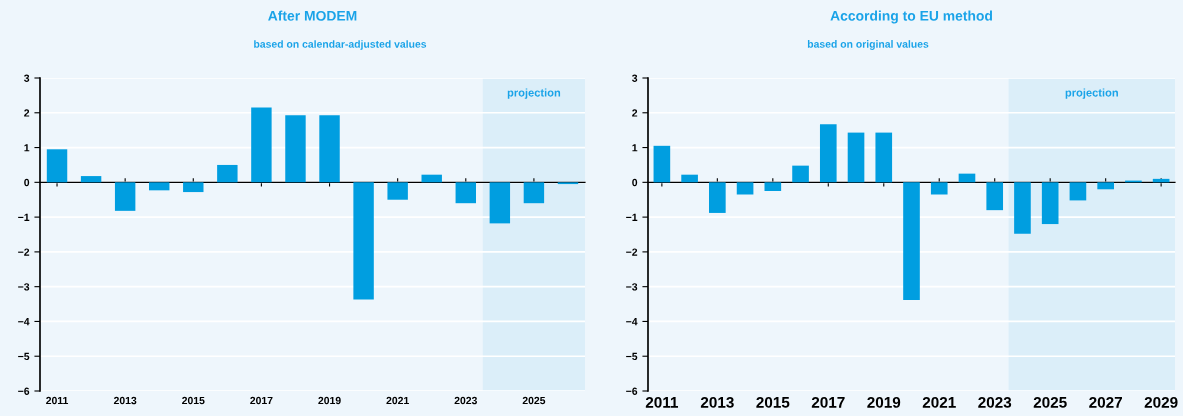  What do you see at coordinates (340, 45) in the screenshot?
I see `chart-subtitle: based on calendar-adjusted values` at bounding box center [340, 45].